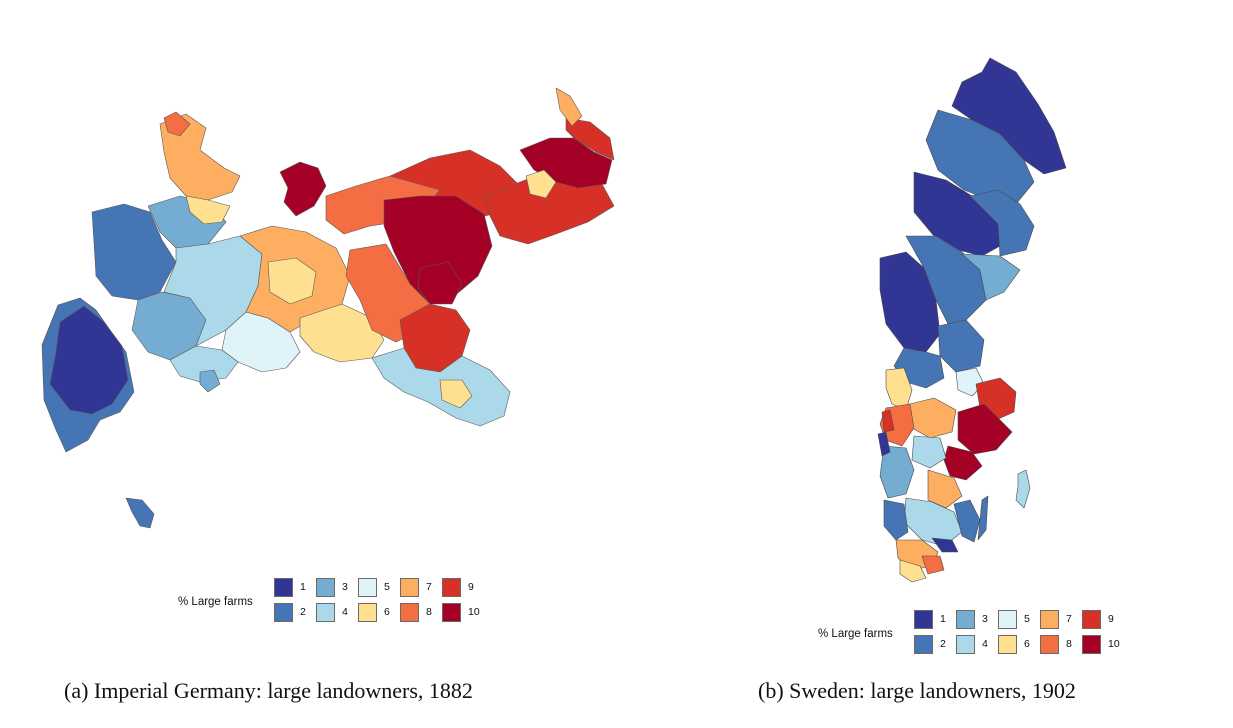 This screenshot has width=1233, height=728. What do you see at coordinates (140, 513) in the screenshot?
I see `region-alsace` at bounding box center [140, 513].